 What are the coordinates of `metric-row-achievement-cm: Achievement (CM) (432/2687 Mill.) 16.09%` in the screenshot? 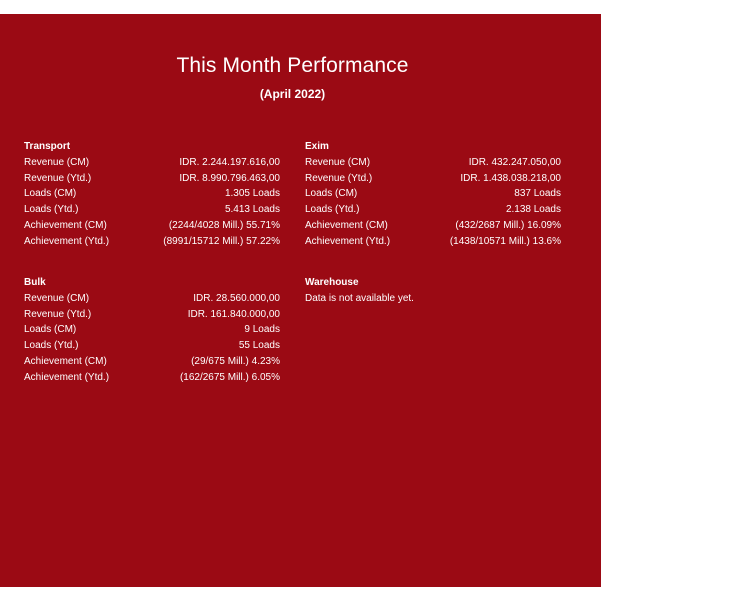 It's located at (433, 226).